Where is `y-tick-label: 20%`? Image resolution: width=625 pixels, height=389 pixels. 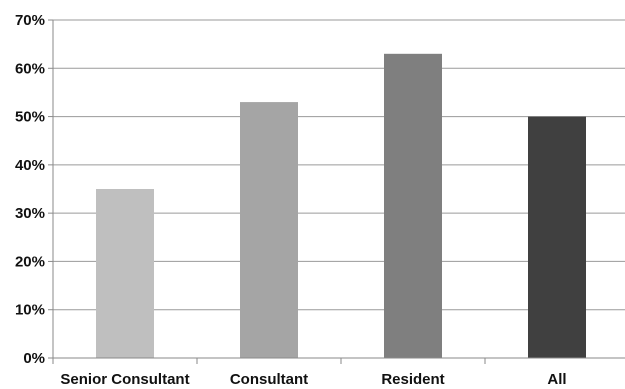 y-tick-label: 20% is located at coordinates (30, 261).